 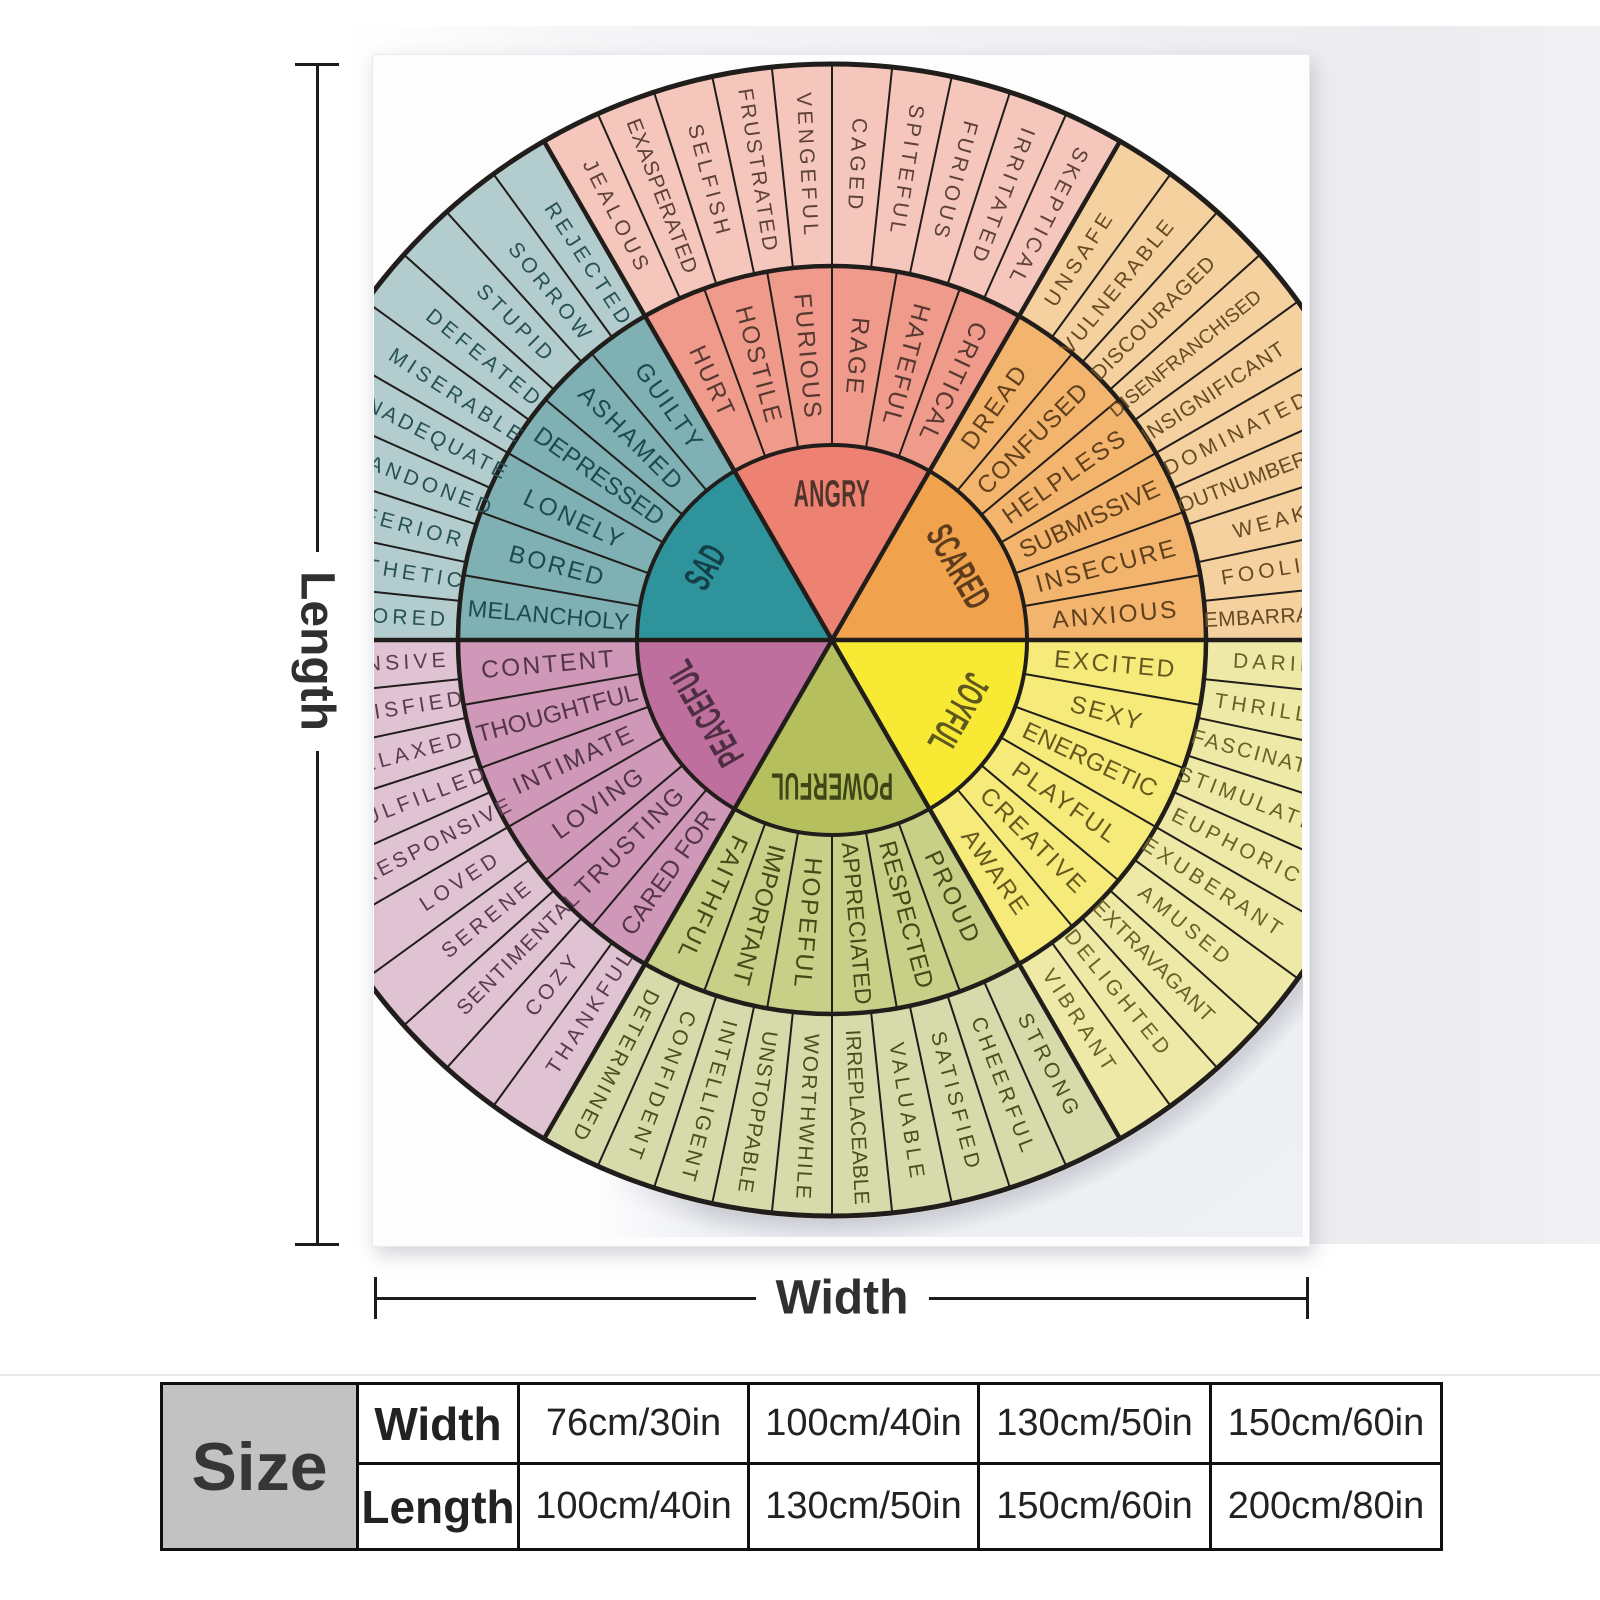 I want to click on svg-text: POWERFUL, so click(x=832, y=786).